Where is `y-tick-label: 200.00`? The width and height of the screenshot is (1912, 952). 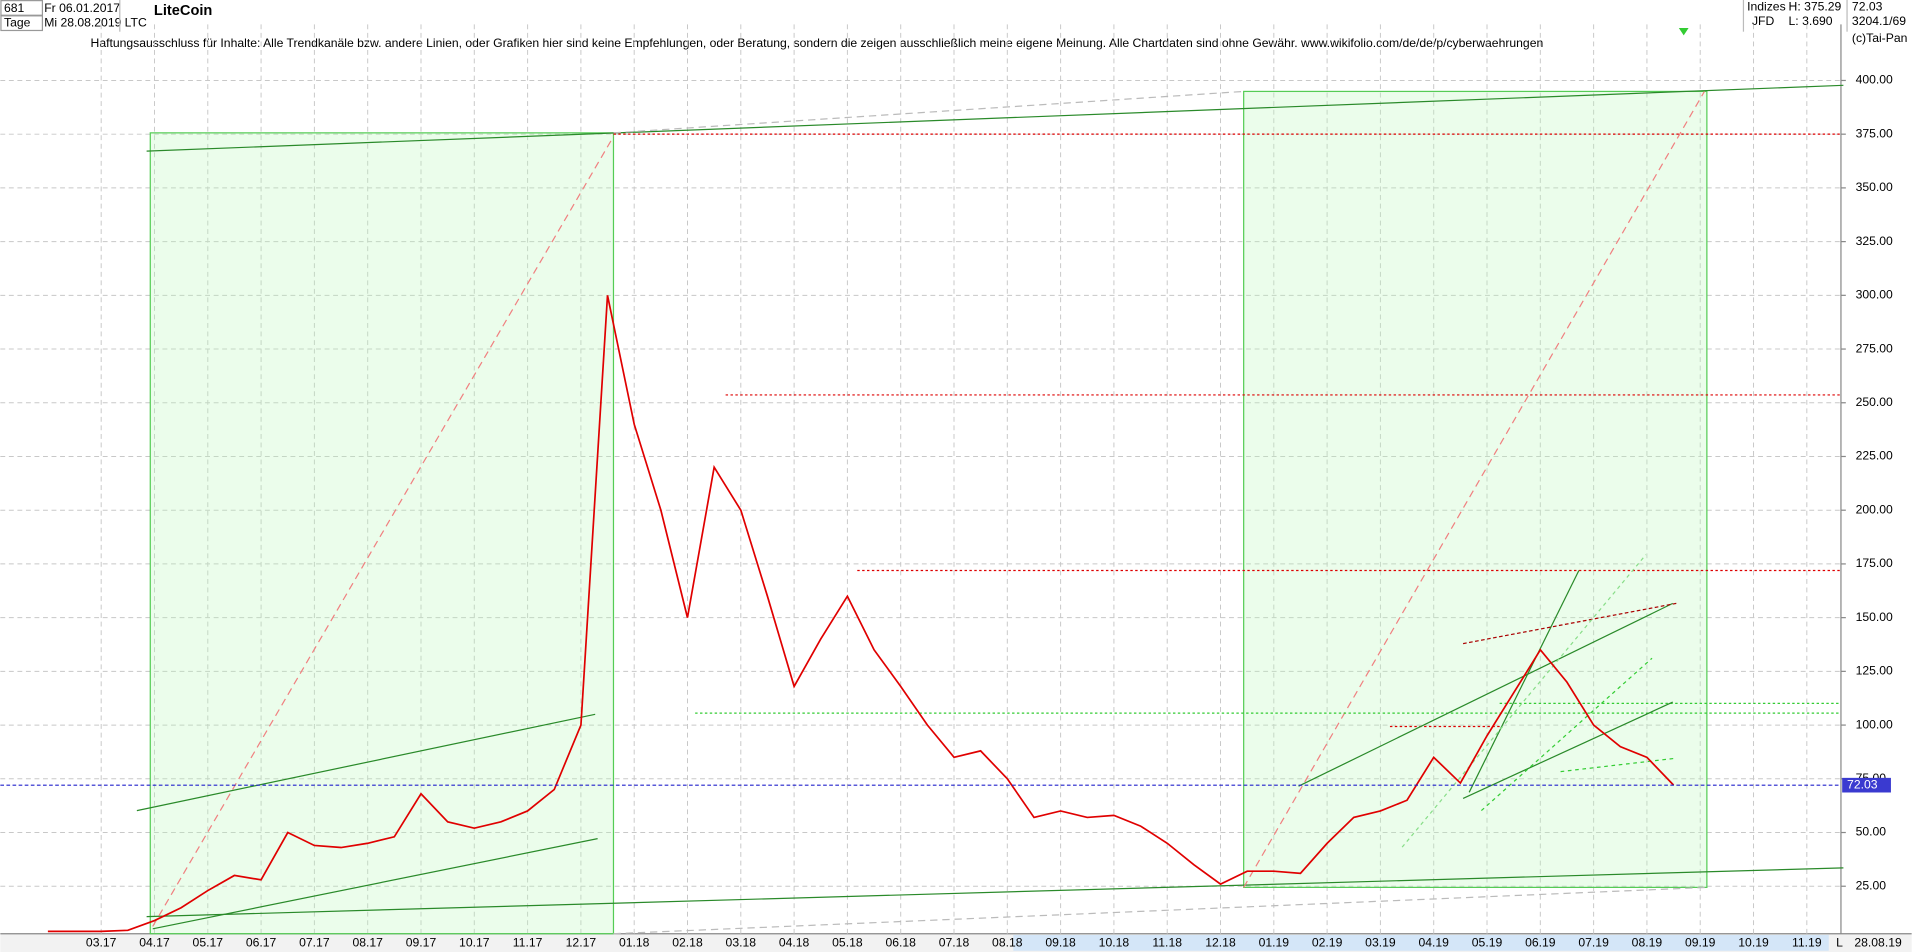 y-tick-label: 200.00 is located at coordinates (1874, 509).